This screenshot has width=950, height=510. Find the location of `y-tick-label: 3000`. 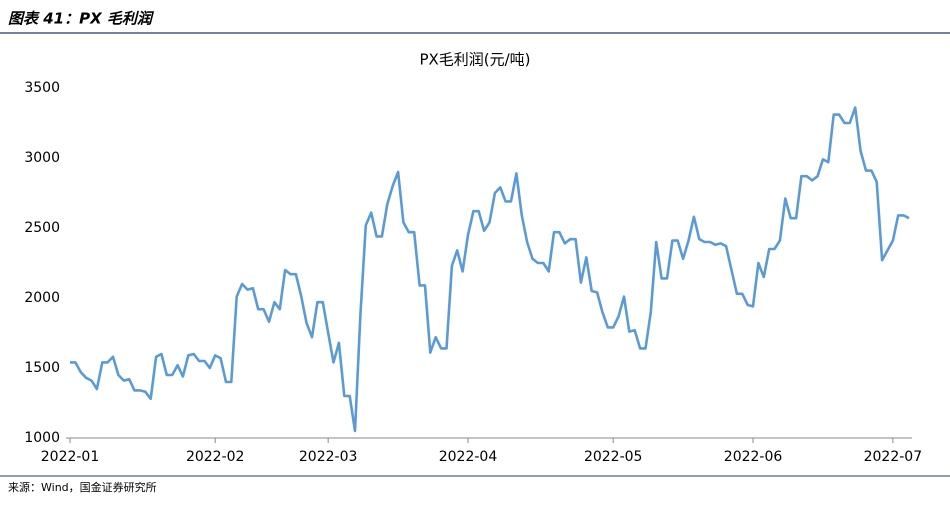

y-tick-label: 3000 is located at coordinates (42, 158).